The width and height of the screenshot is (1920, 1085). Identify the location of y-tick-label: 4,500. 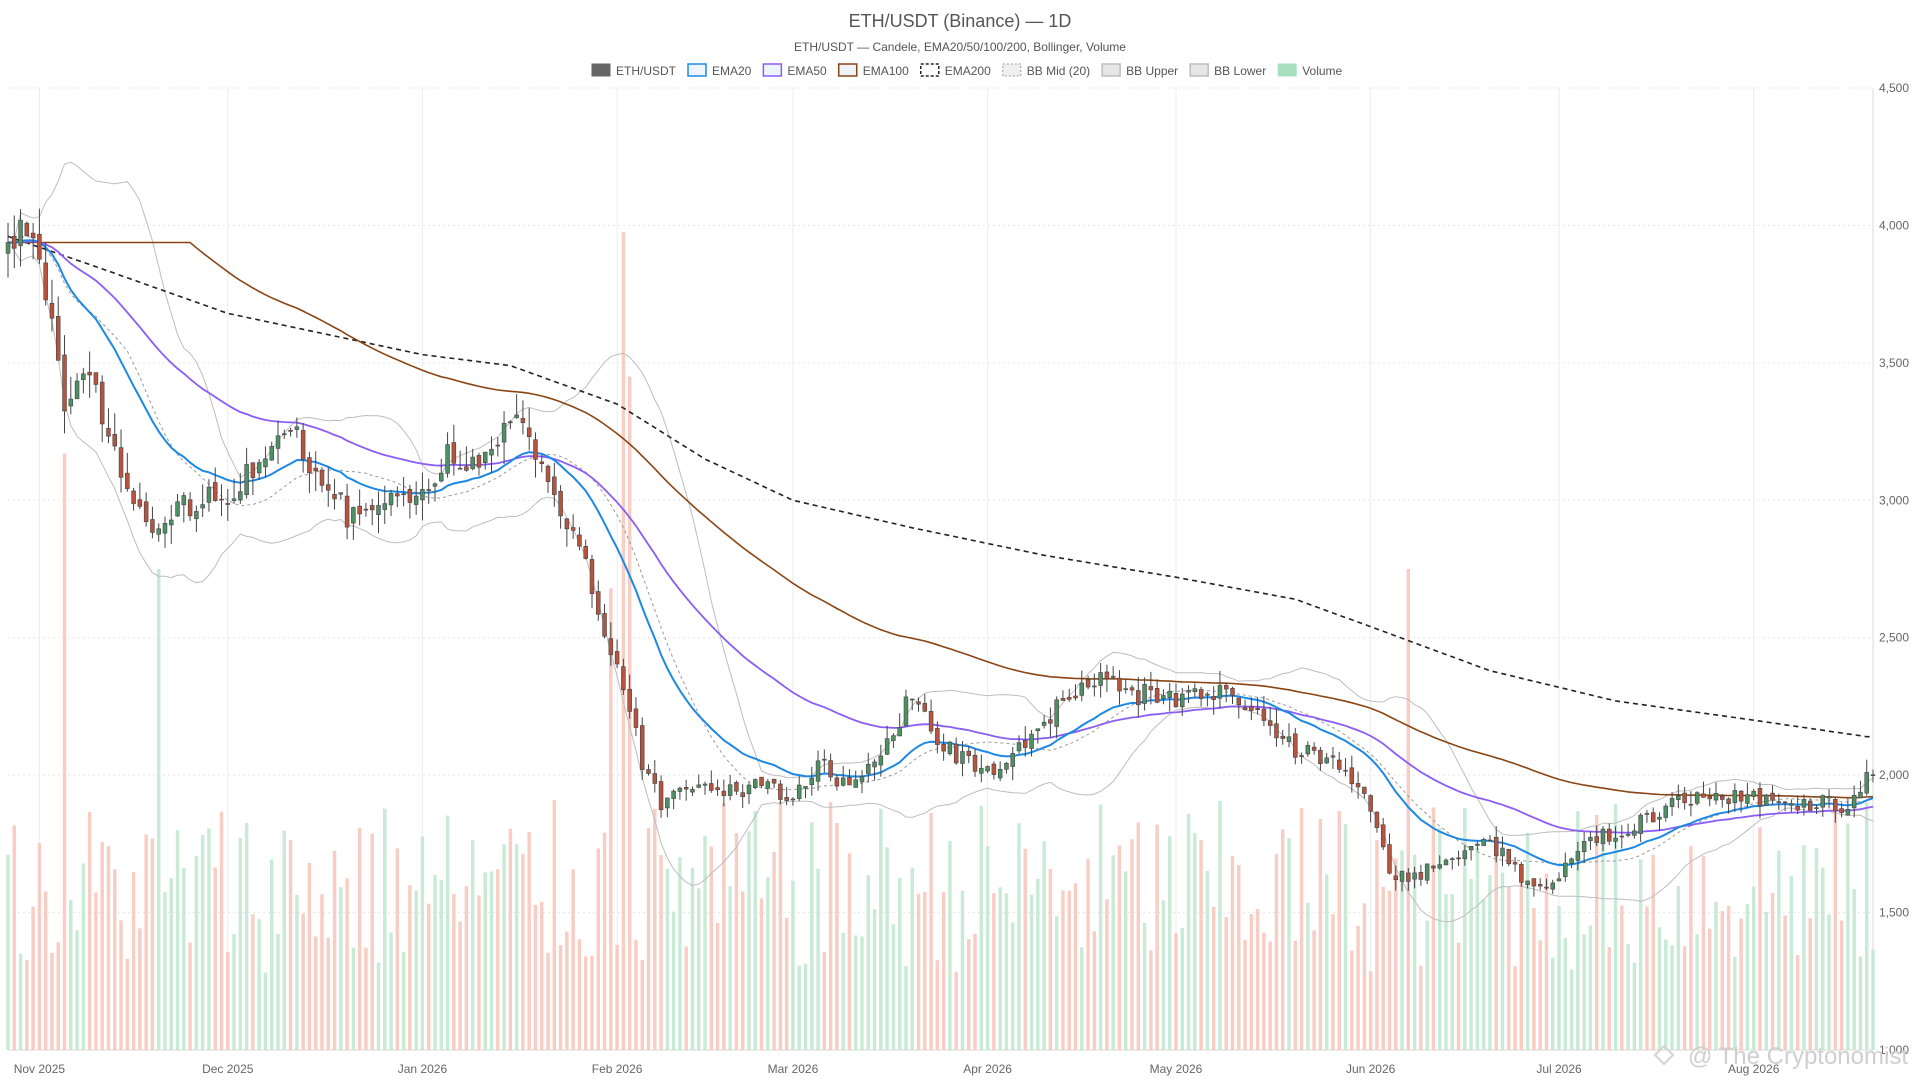
(1894, 88).